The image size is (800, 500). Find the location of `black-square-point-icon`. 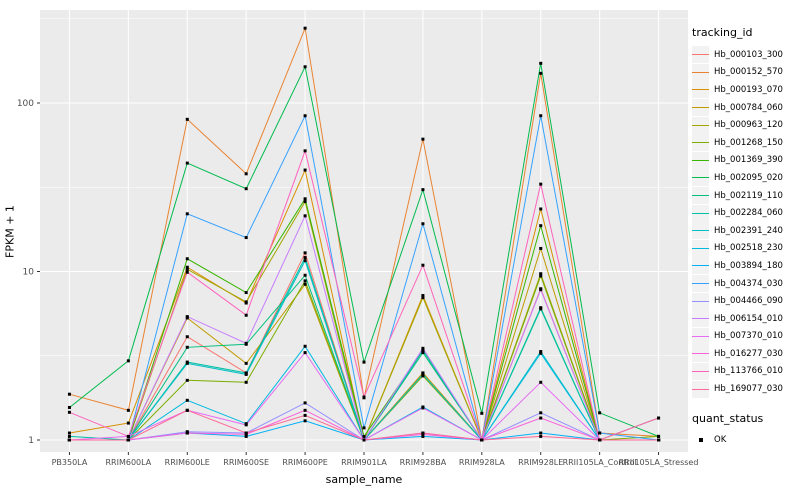

black-square-point-icon is located at coordinates (700, 439).